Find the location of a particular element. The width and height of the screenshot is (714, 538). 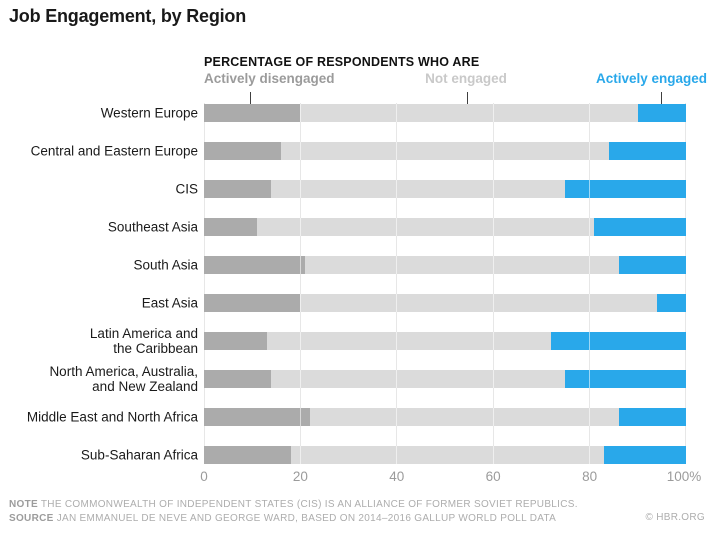

row-label: Latin America and the Caribbean is located at coordinates (143, 341).